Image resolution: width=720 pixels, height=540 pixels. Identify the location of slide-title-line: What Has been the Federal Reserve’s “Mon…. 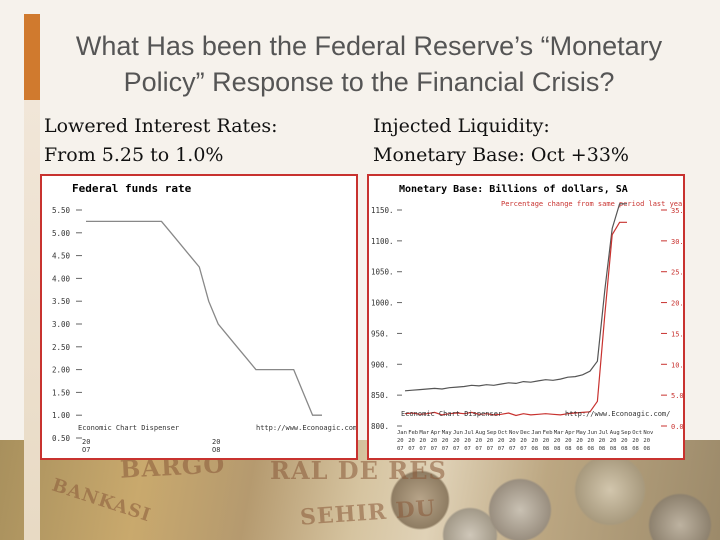
(369, 46).